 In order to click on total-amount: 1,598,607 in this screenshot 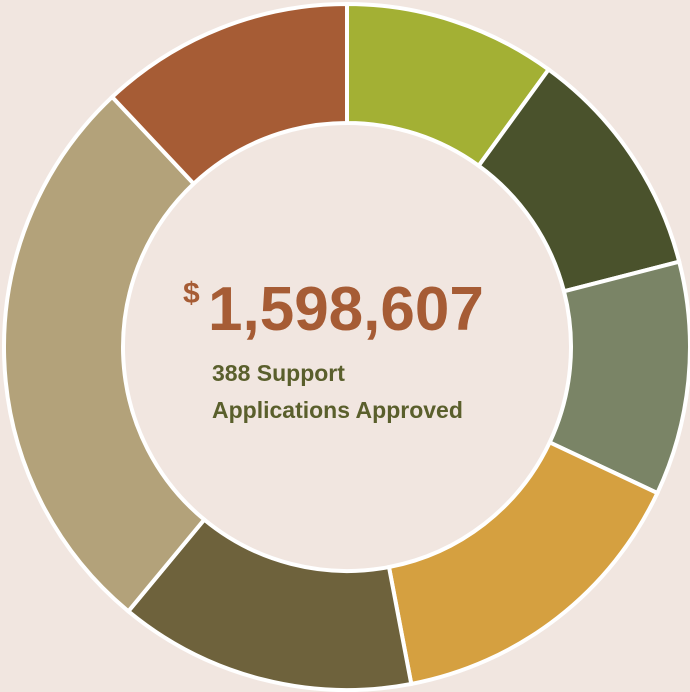, I will do `click(346, 309)`.